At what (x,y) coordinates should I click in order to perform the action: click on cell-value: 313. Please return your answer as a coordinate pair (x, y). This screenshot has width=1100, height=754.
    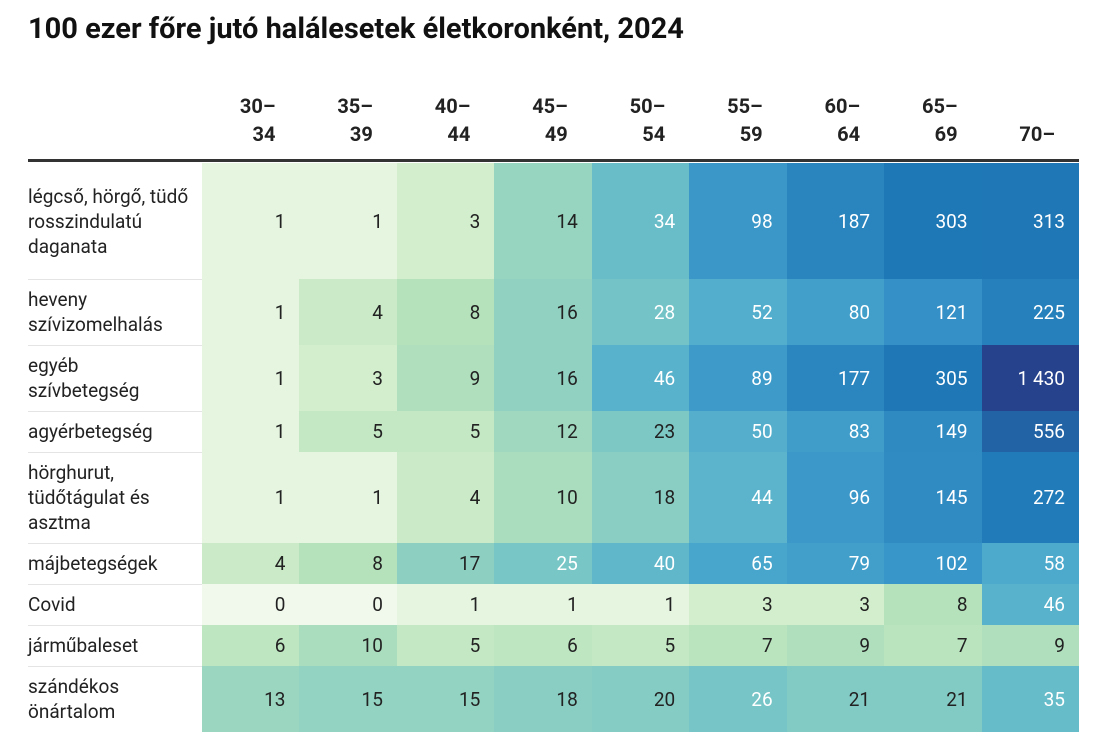
    Looking at the image, I should click on (1048, 221).